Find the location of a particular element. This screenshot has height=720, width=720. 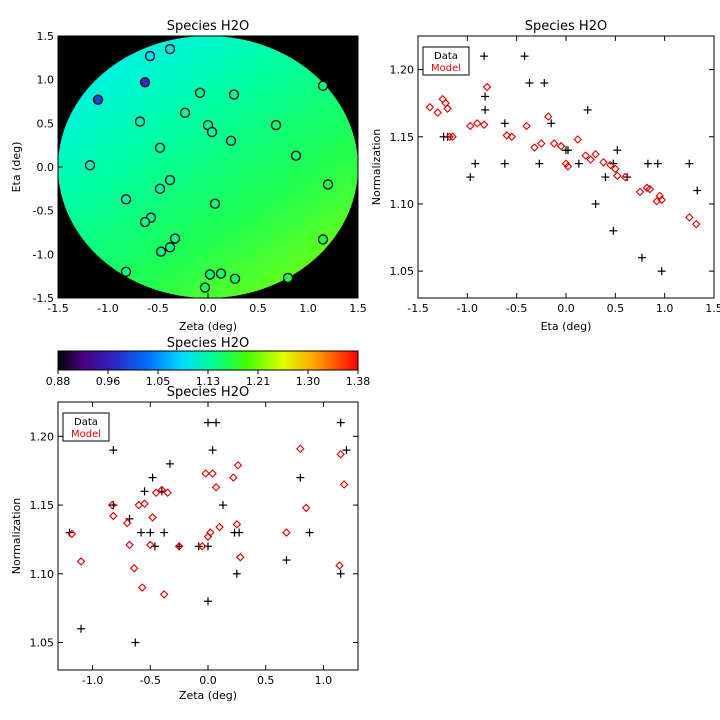

eta-panel-x-label: Eta (deg) is located at coordinates (566, 326).